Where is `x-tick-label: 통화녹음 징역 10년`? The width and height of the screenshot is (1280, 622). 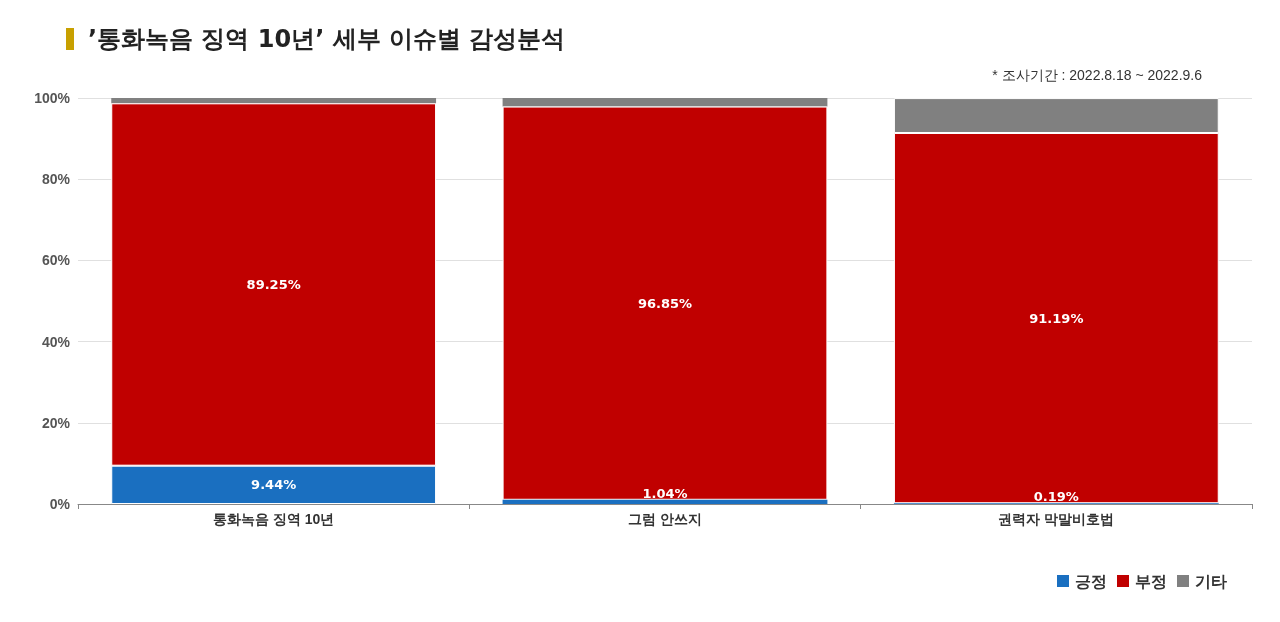
x-tick-label: 통화녹음 징역 10년 is located at coordinates (273, 519).